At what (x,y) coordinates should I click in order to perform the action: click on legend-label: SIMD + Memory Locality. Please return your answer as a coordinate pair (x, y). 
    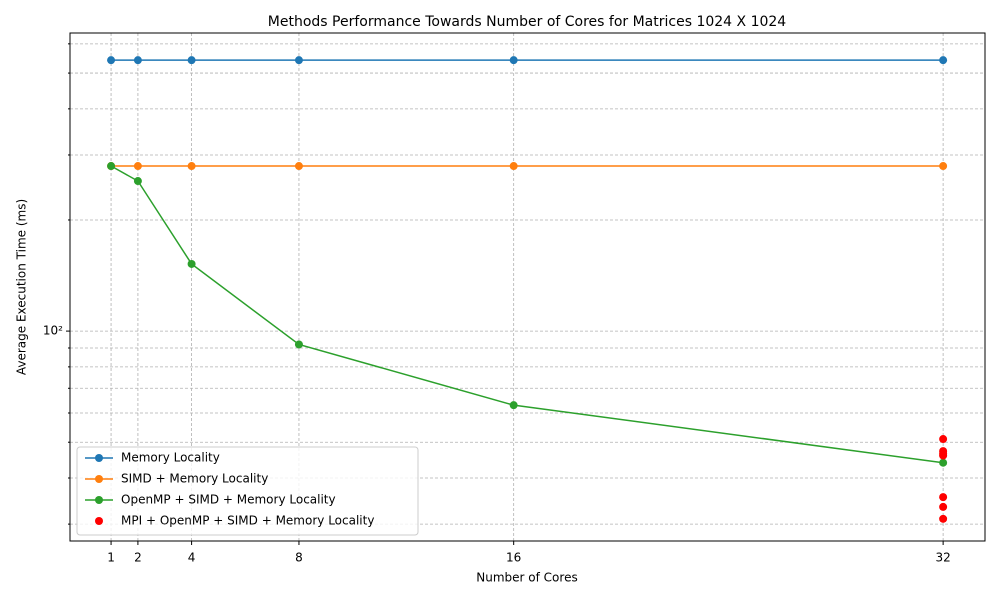
    Looking at the image, I should click on (194, 479).